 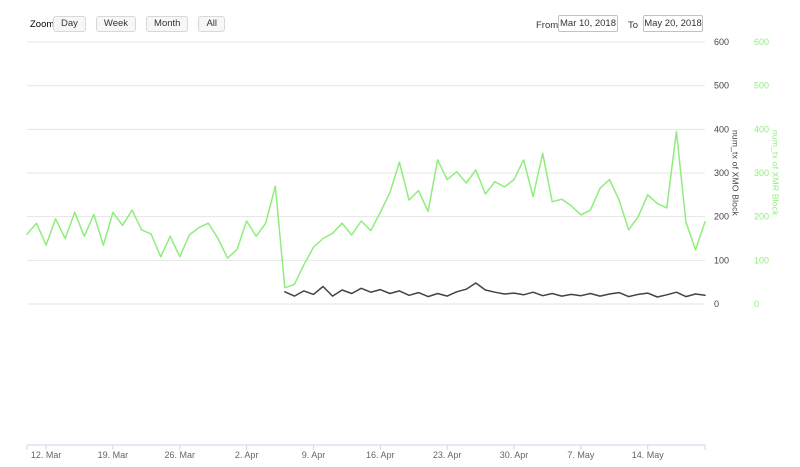 I want to click on range-button-all: All, so click(x=211, y=24).